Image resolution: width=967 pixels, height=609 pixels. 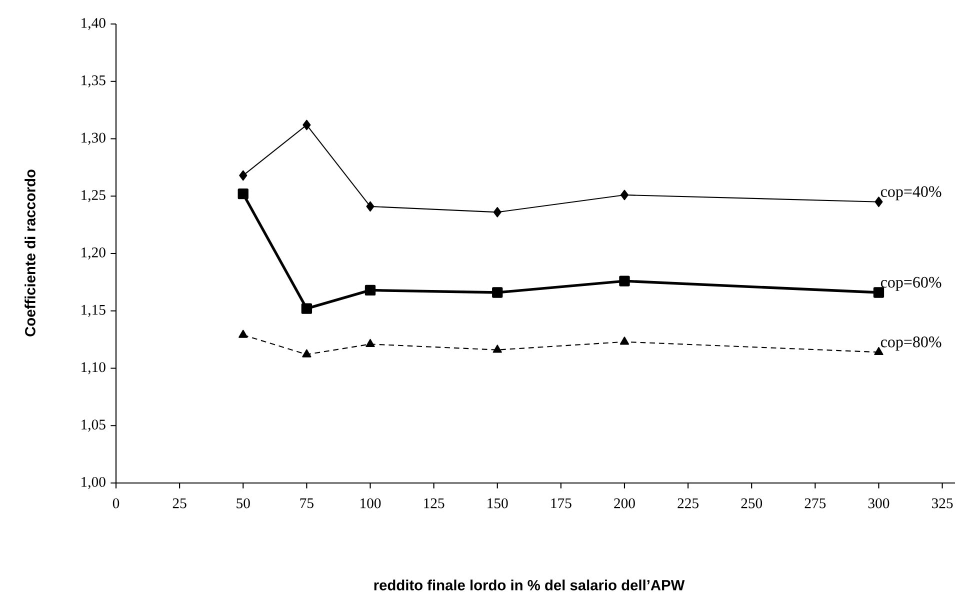 I want to click on y-tick-label: 1,40, so click(x=94, y=24).